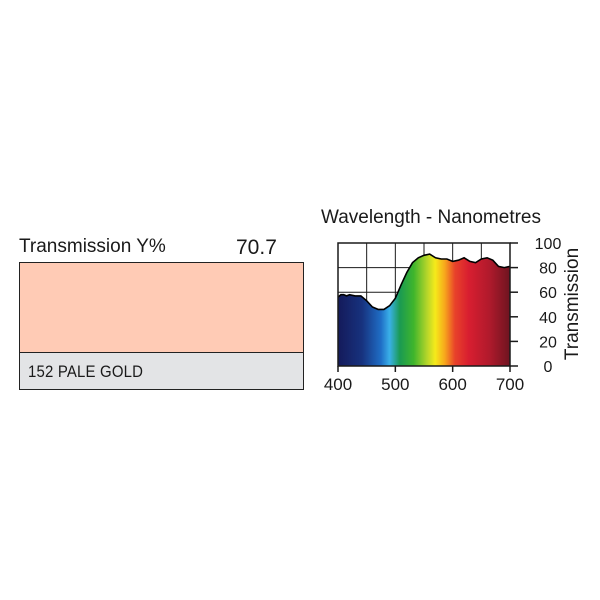 This screenshot has width=600, height=600. What do you see at coordinates (572, 304) in the screenshot?
I see `y-axis-label: Transmission` at bounding box center [572, 304].